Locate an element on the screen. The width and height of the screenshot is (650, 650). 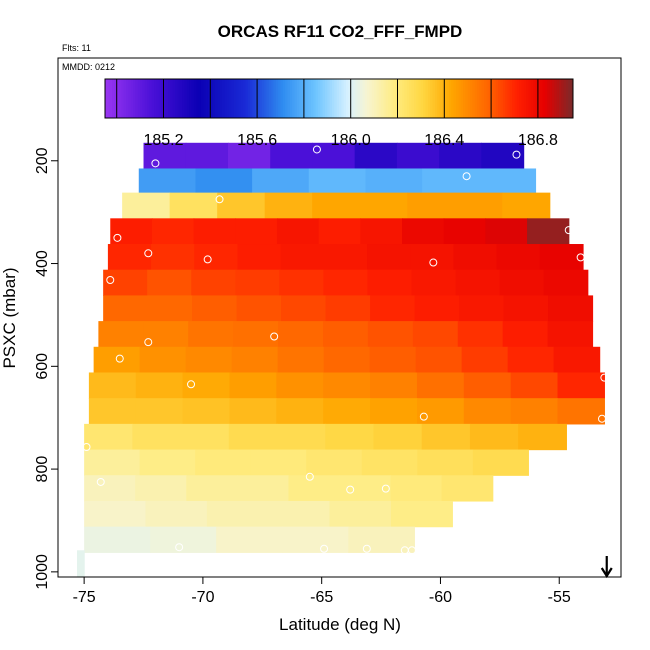
y-tick-label: 800 is located at coordinates (42, 469).